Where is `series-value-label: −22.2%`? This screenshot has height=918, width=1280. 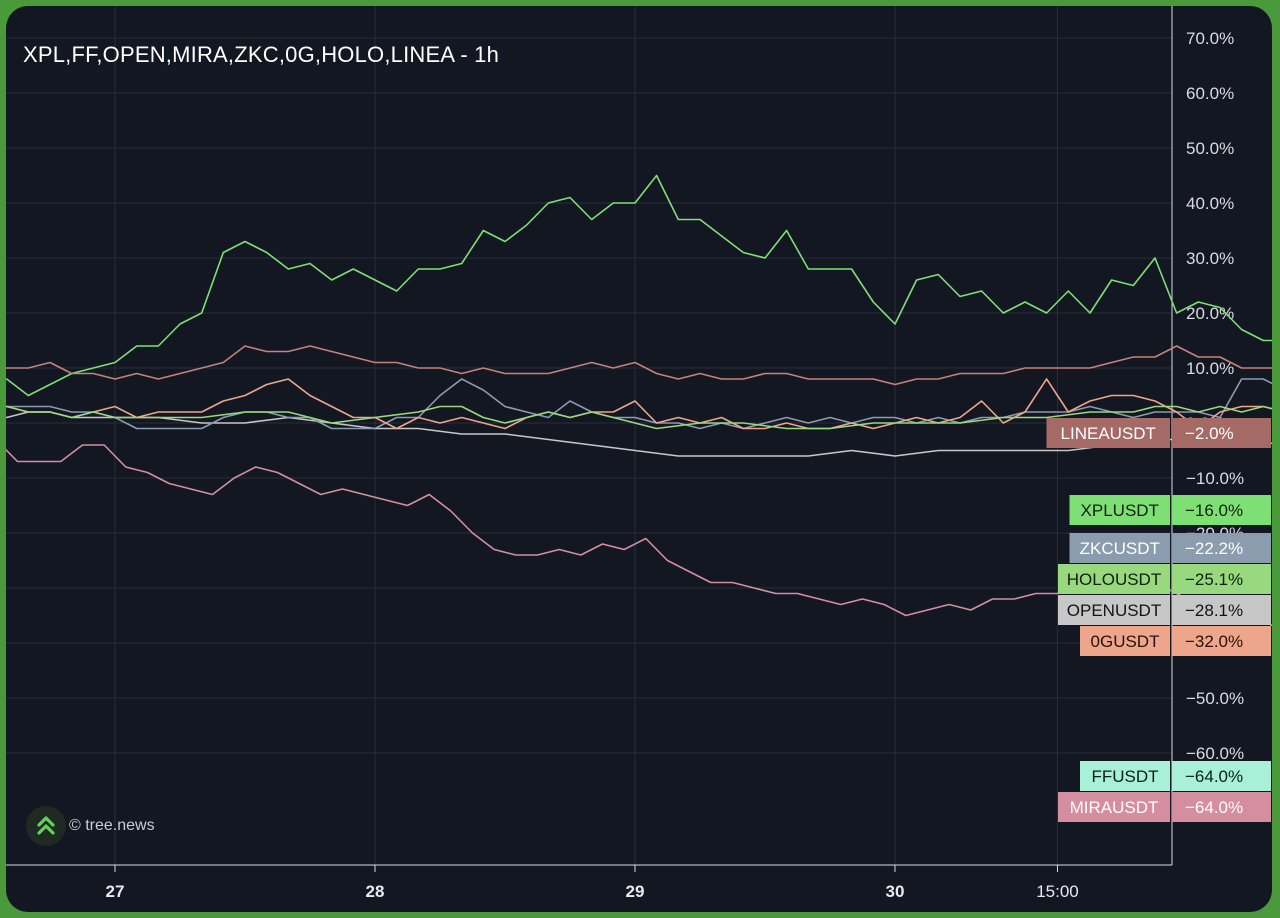
series-value-label: −22.2% is located at coordinates (1214, 548).